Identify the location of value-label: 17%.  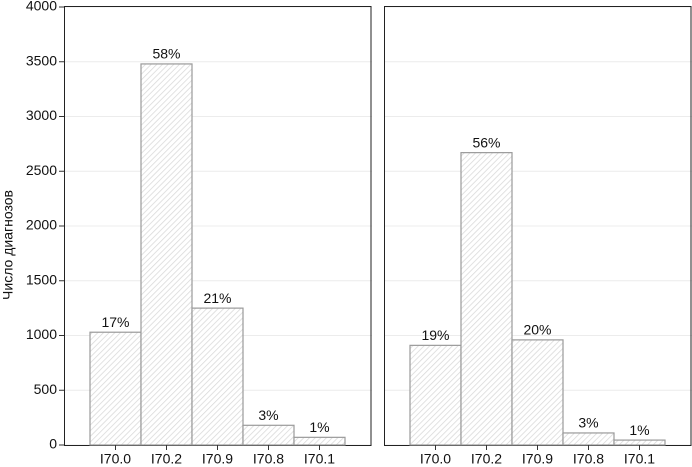
(115, 322).